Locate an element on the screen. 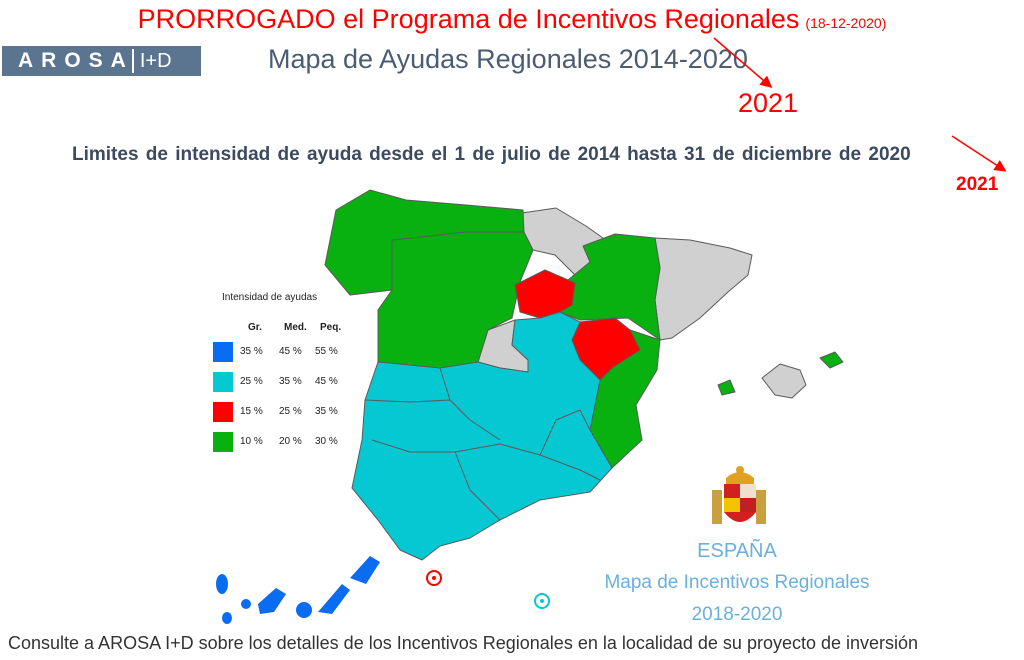  region-castilla-leon is located at coordinates (455, 300).